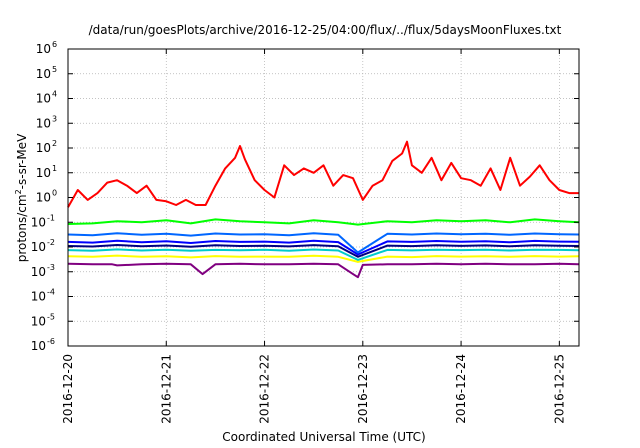 This screenshot has height=448, width=640. I want to click on y-tick-label-exponent: 0, so click(54, 193).